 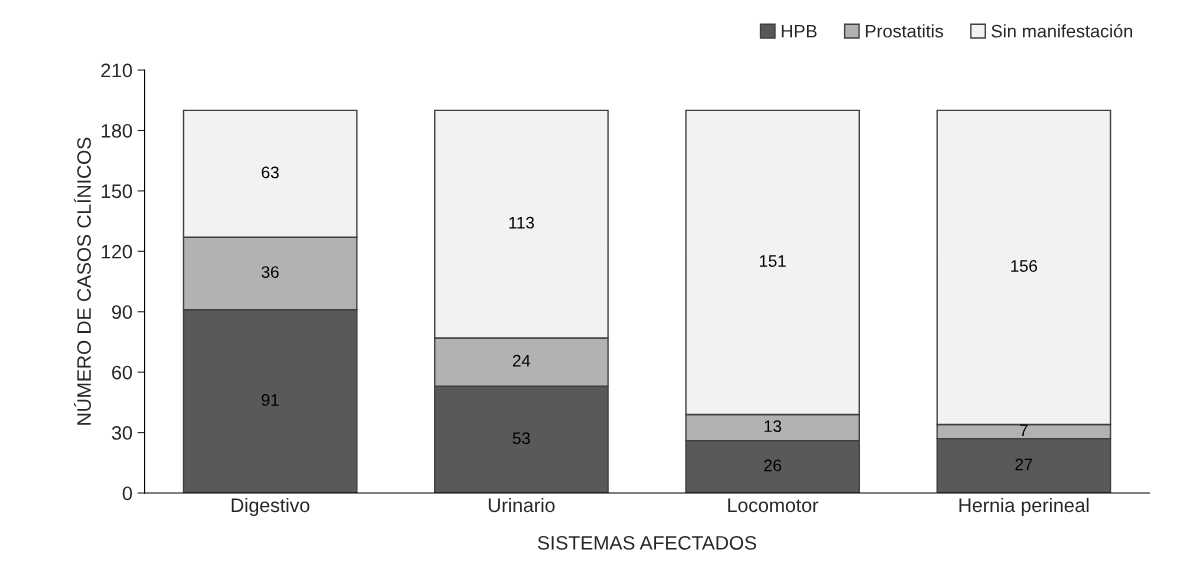 What do you see at coordinates (647, 542) in the screenshot?
I see `x-axis-title: SISTEMAS AFECTADOS` at bounding box center [647, 542].